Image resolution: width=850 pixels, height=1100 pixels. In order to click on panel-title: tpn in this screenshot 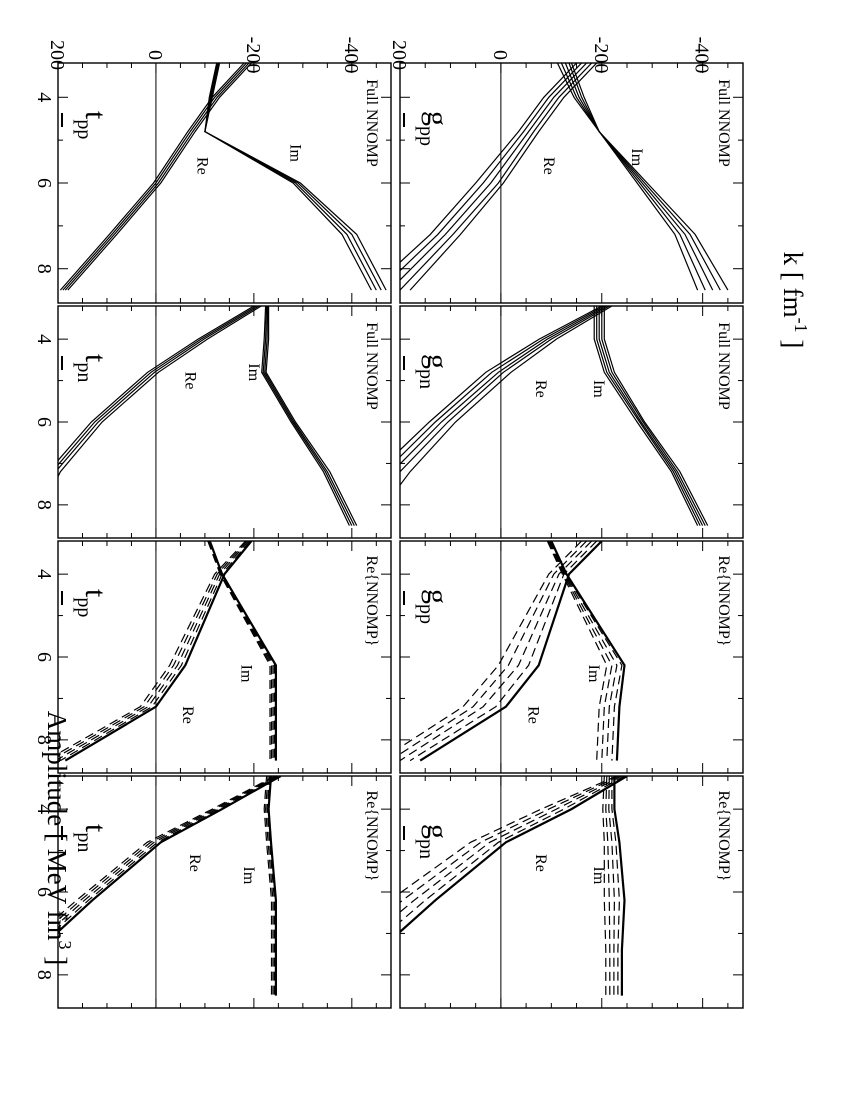, I will do `click(92, 368)`.